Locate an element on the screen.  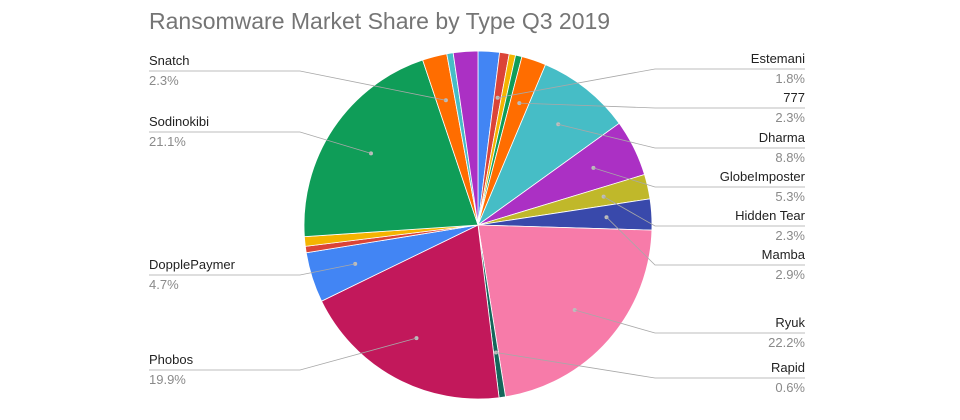
slice-label-percent: 0.6% is located at coordinates (790, 387).